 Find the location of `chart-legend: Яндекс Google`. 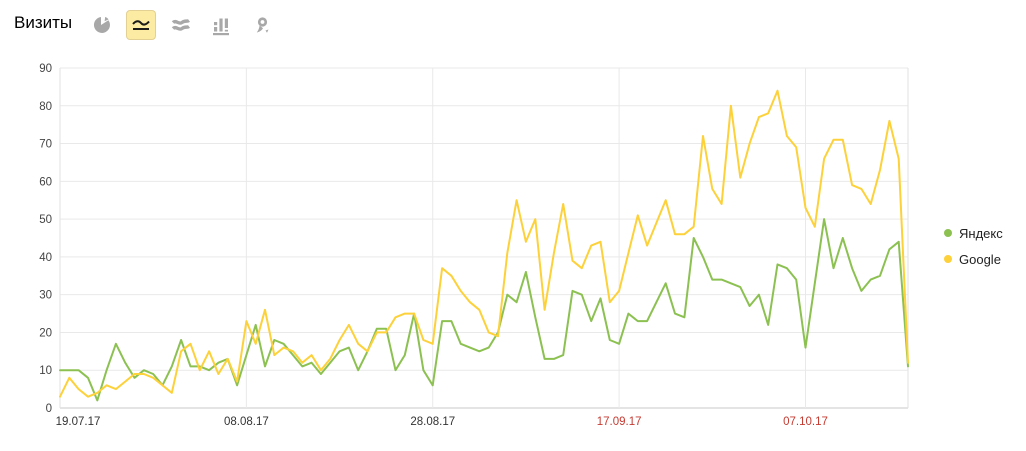

chart-legend: Яндекс Google is located at coordinates (973, 246).